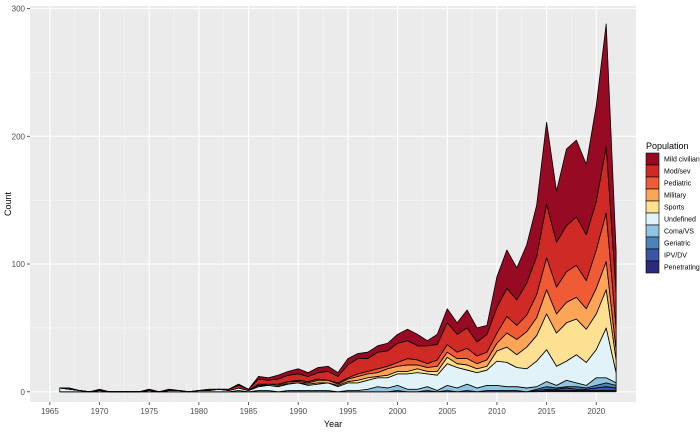 The width and height of the screenshot is (700, 432). Describe the element at coordinates (23, 392) in the screenshot. I see `y-tick-label: 0` at that location.